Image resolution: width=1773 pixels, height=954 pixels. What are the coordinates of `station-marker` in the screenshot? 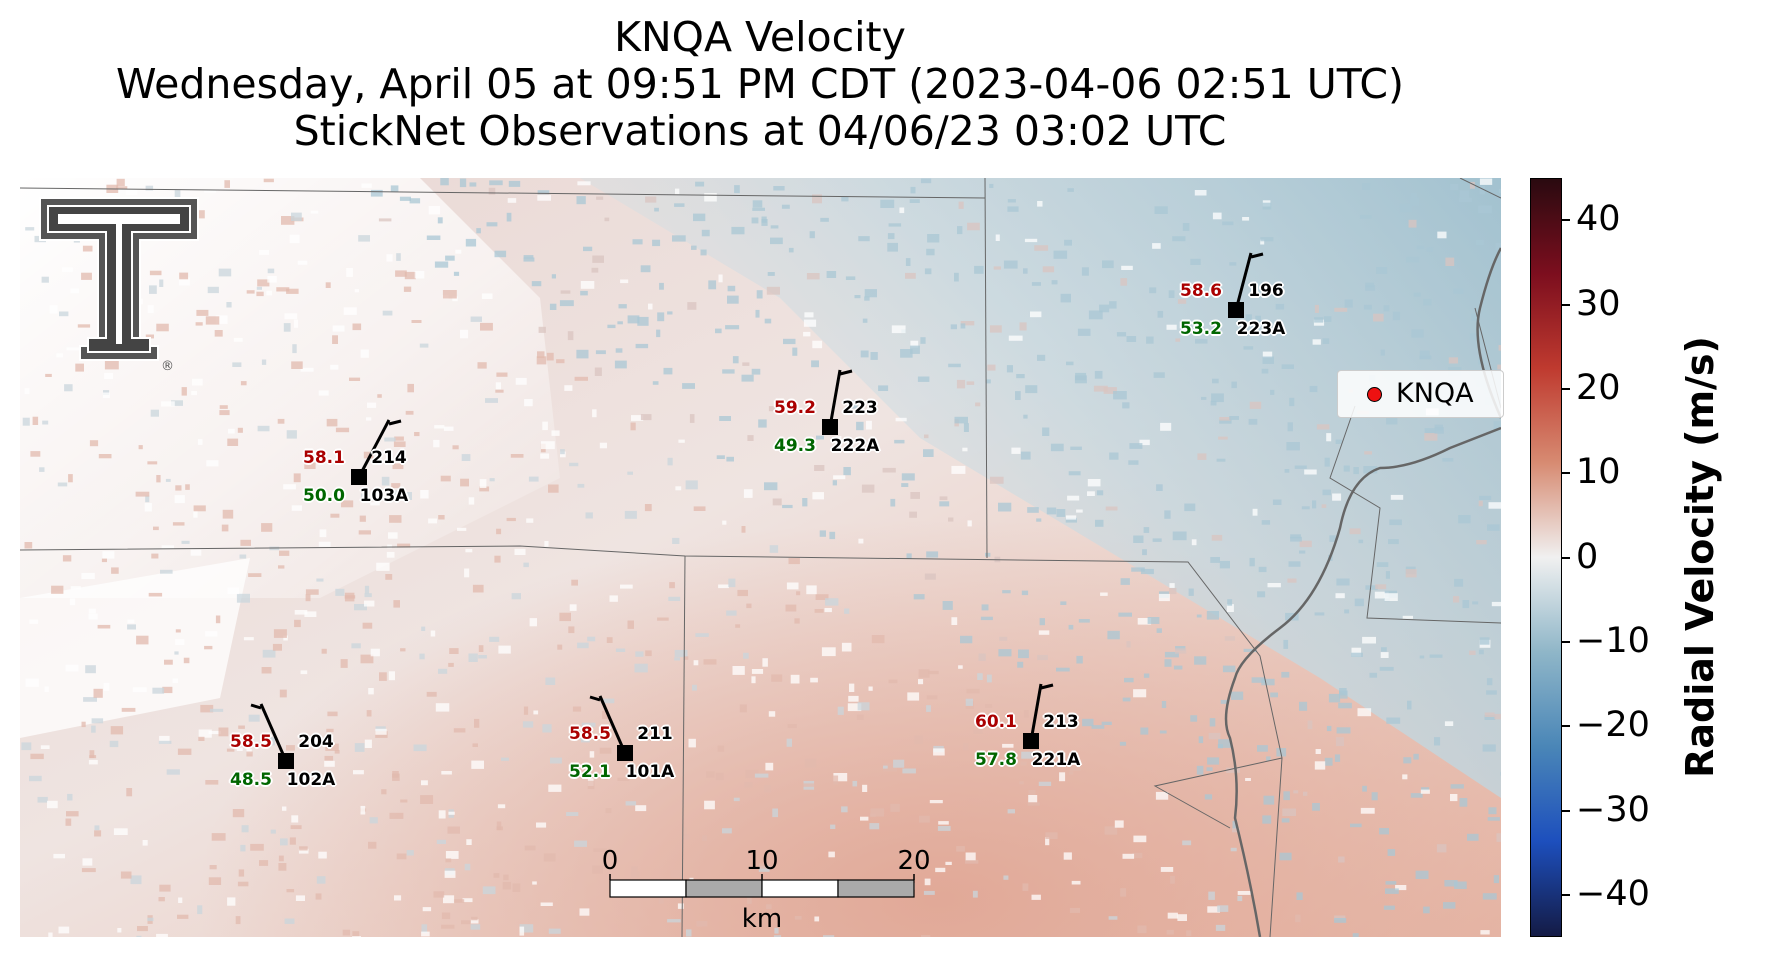 It's located at (359, 477).